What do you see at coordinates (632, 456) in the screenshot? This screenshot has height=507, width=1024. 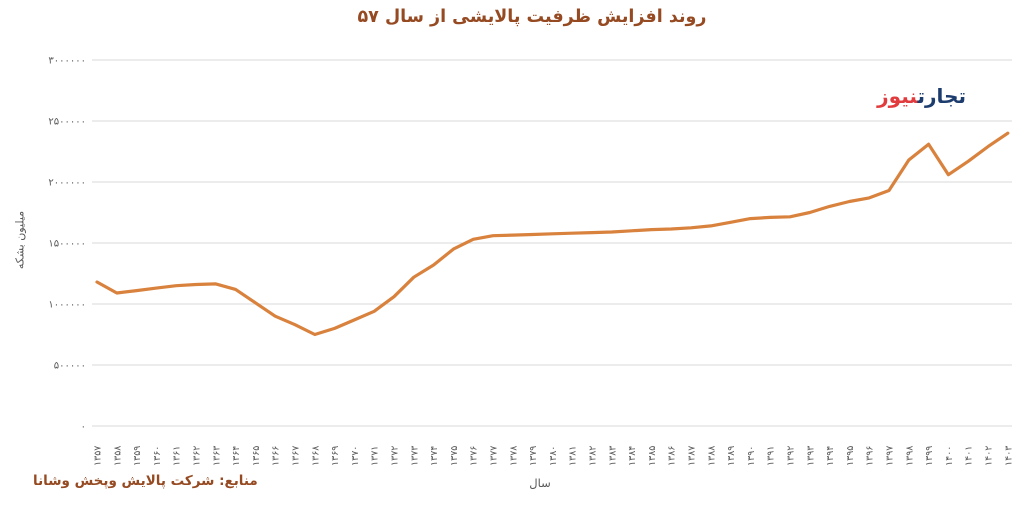 I see `x-tick-label-year: ۱۳۸۴` at bounding box center [632, 456].